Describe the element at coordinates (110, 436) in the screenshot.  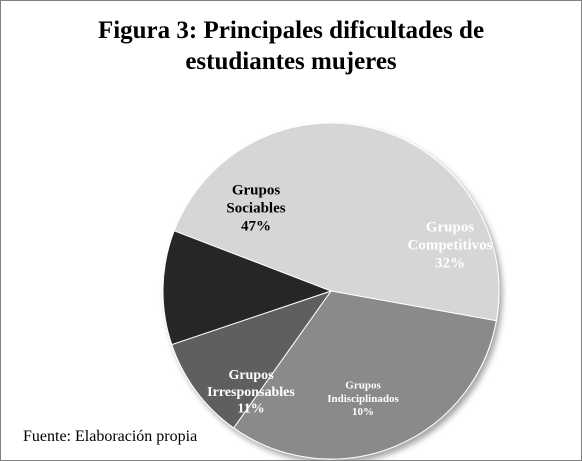
I see `source-note: Fuente: Elaboración propia` at that location.